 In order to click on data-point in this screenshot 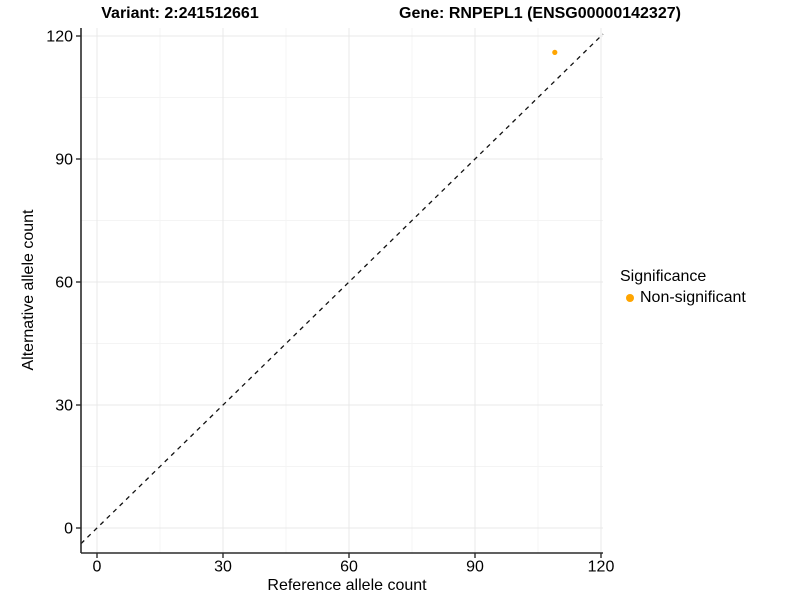, I will do `click(555, 52)`.